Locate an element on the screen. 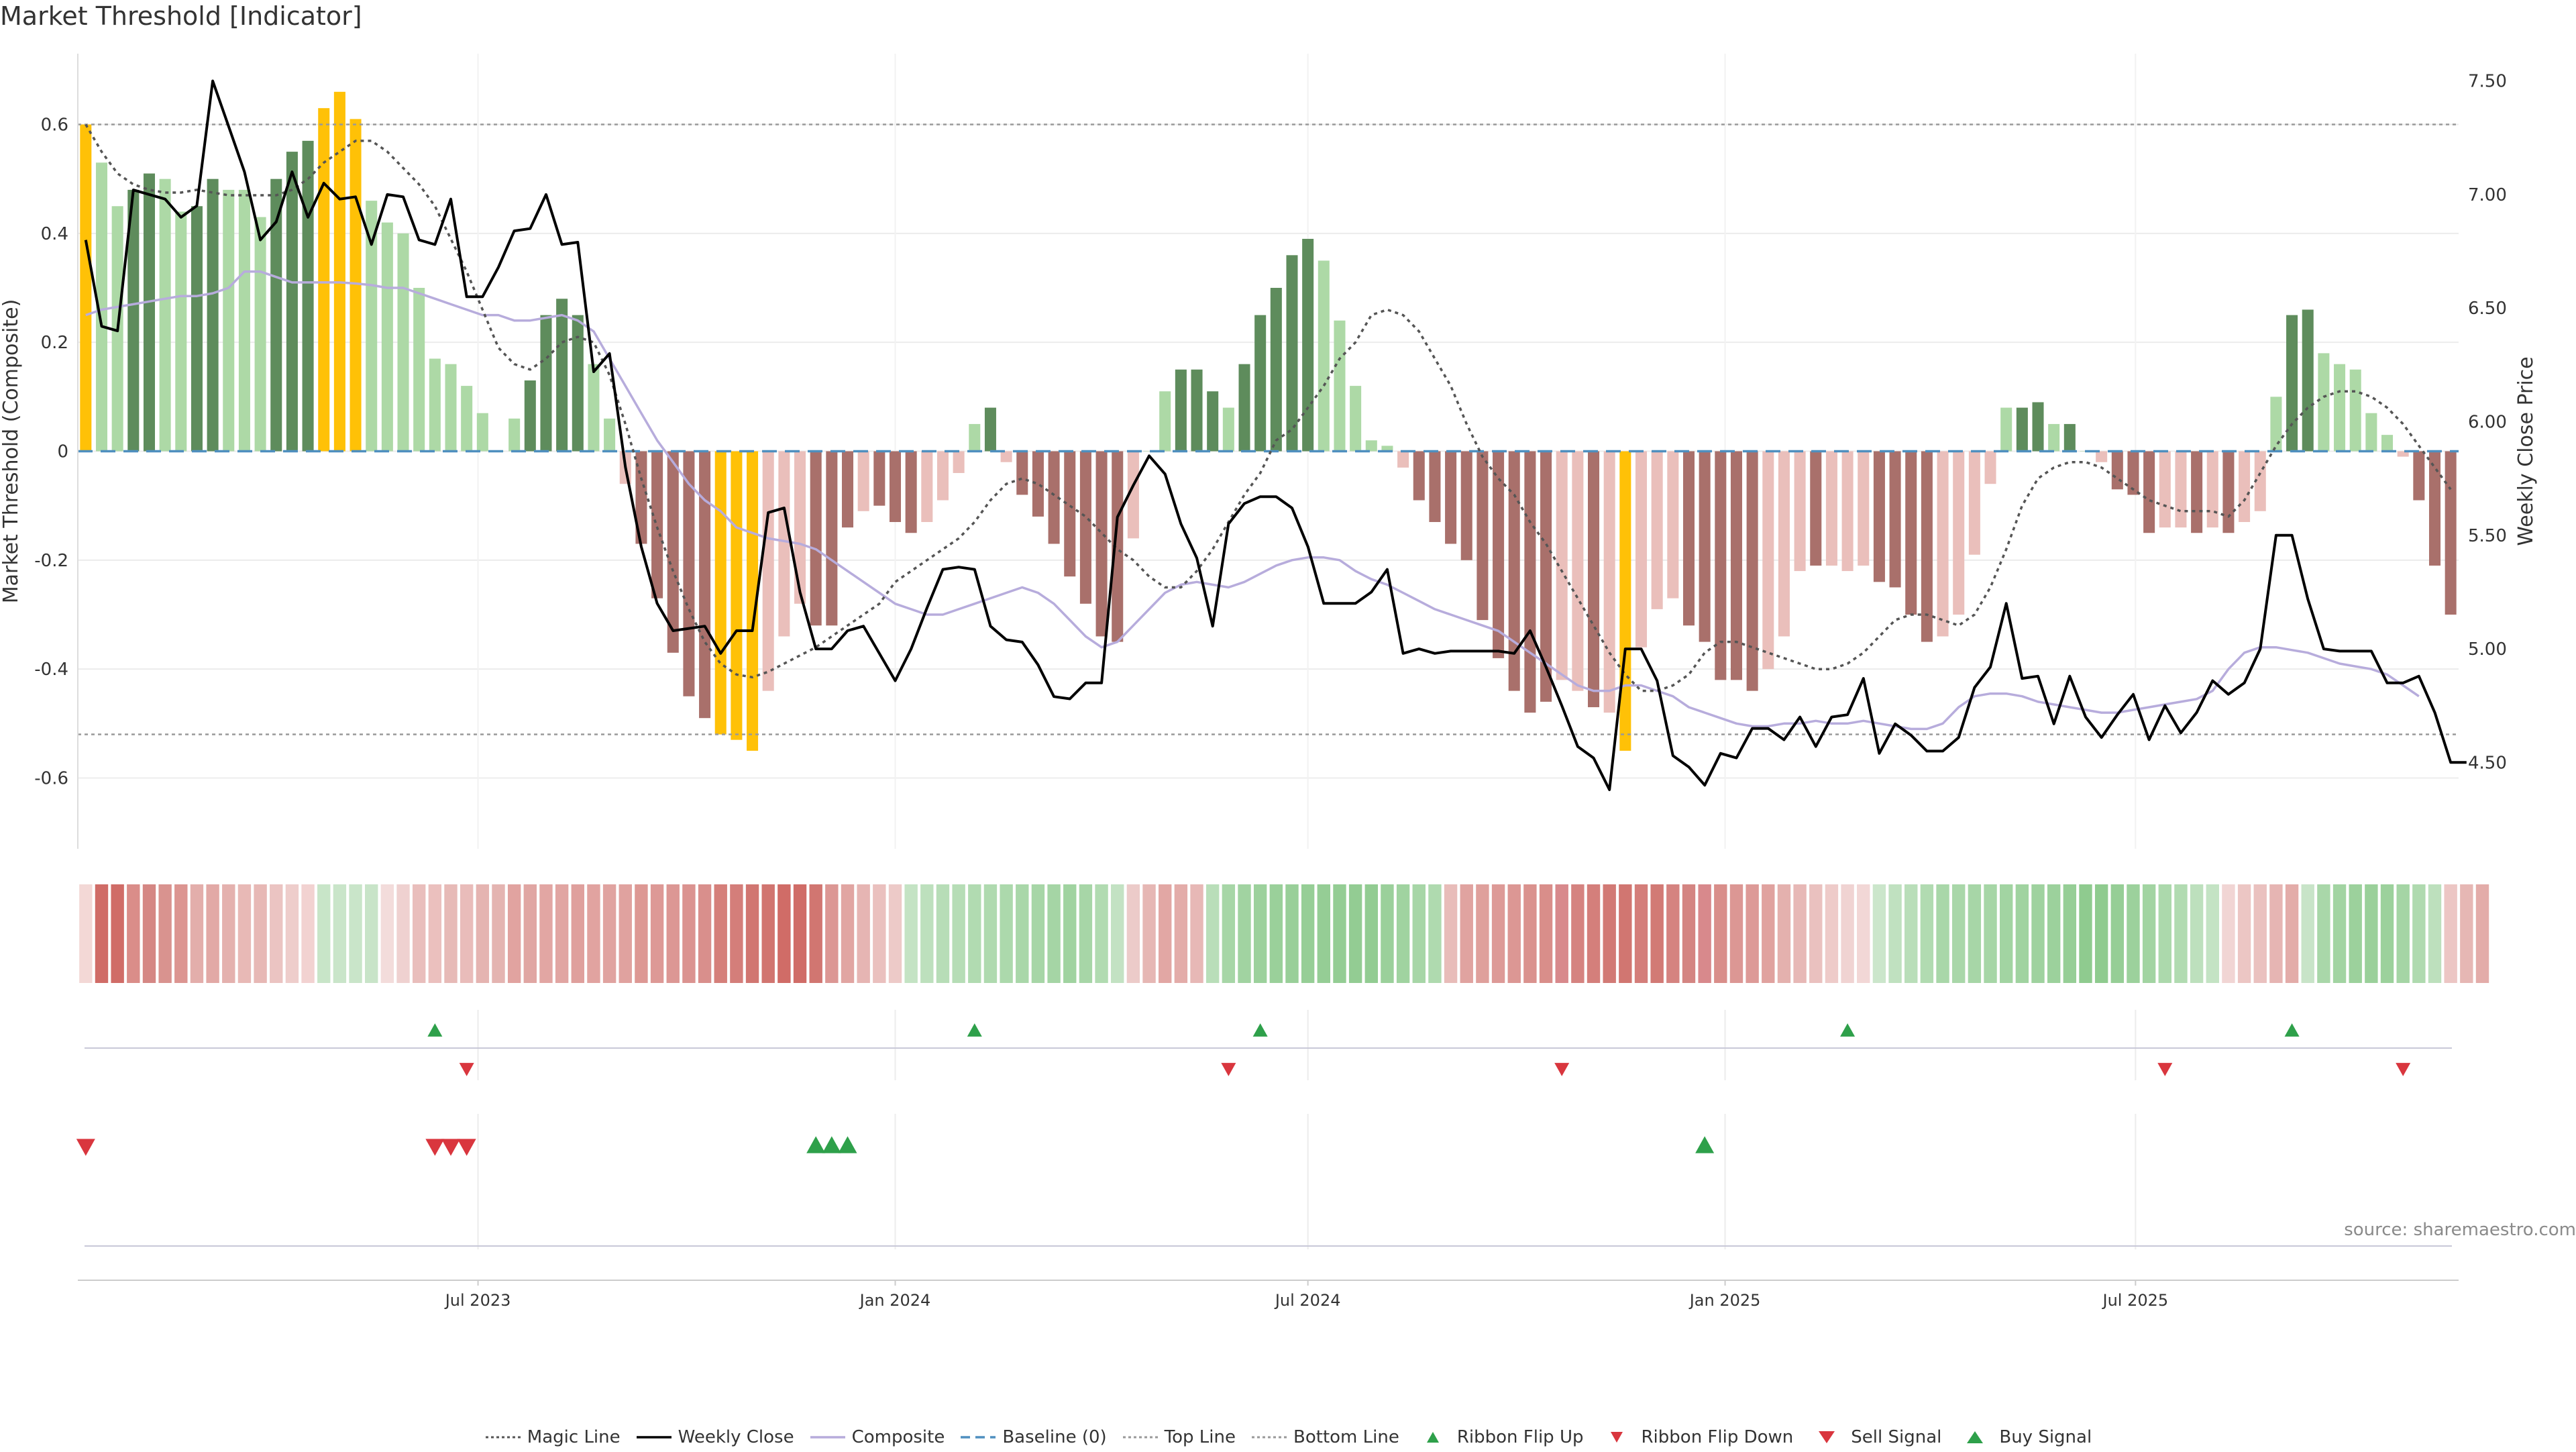 The height and width of the screenshot is (1452, 2576). legend-item: Magic Line is located at coordinates (552, 1437).